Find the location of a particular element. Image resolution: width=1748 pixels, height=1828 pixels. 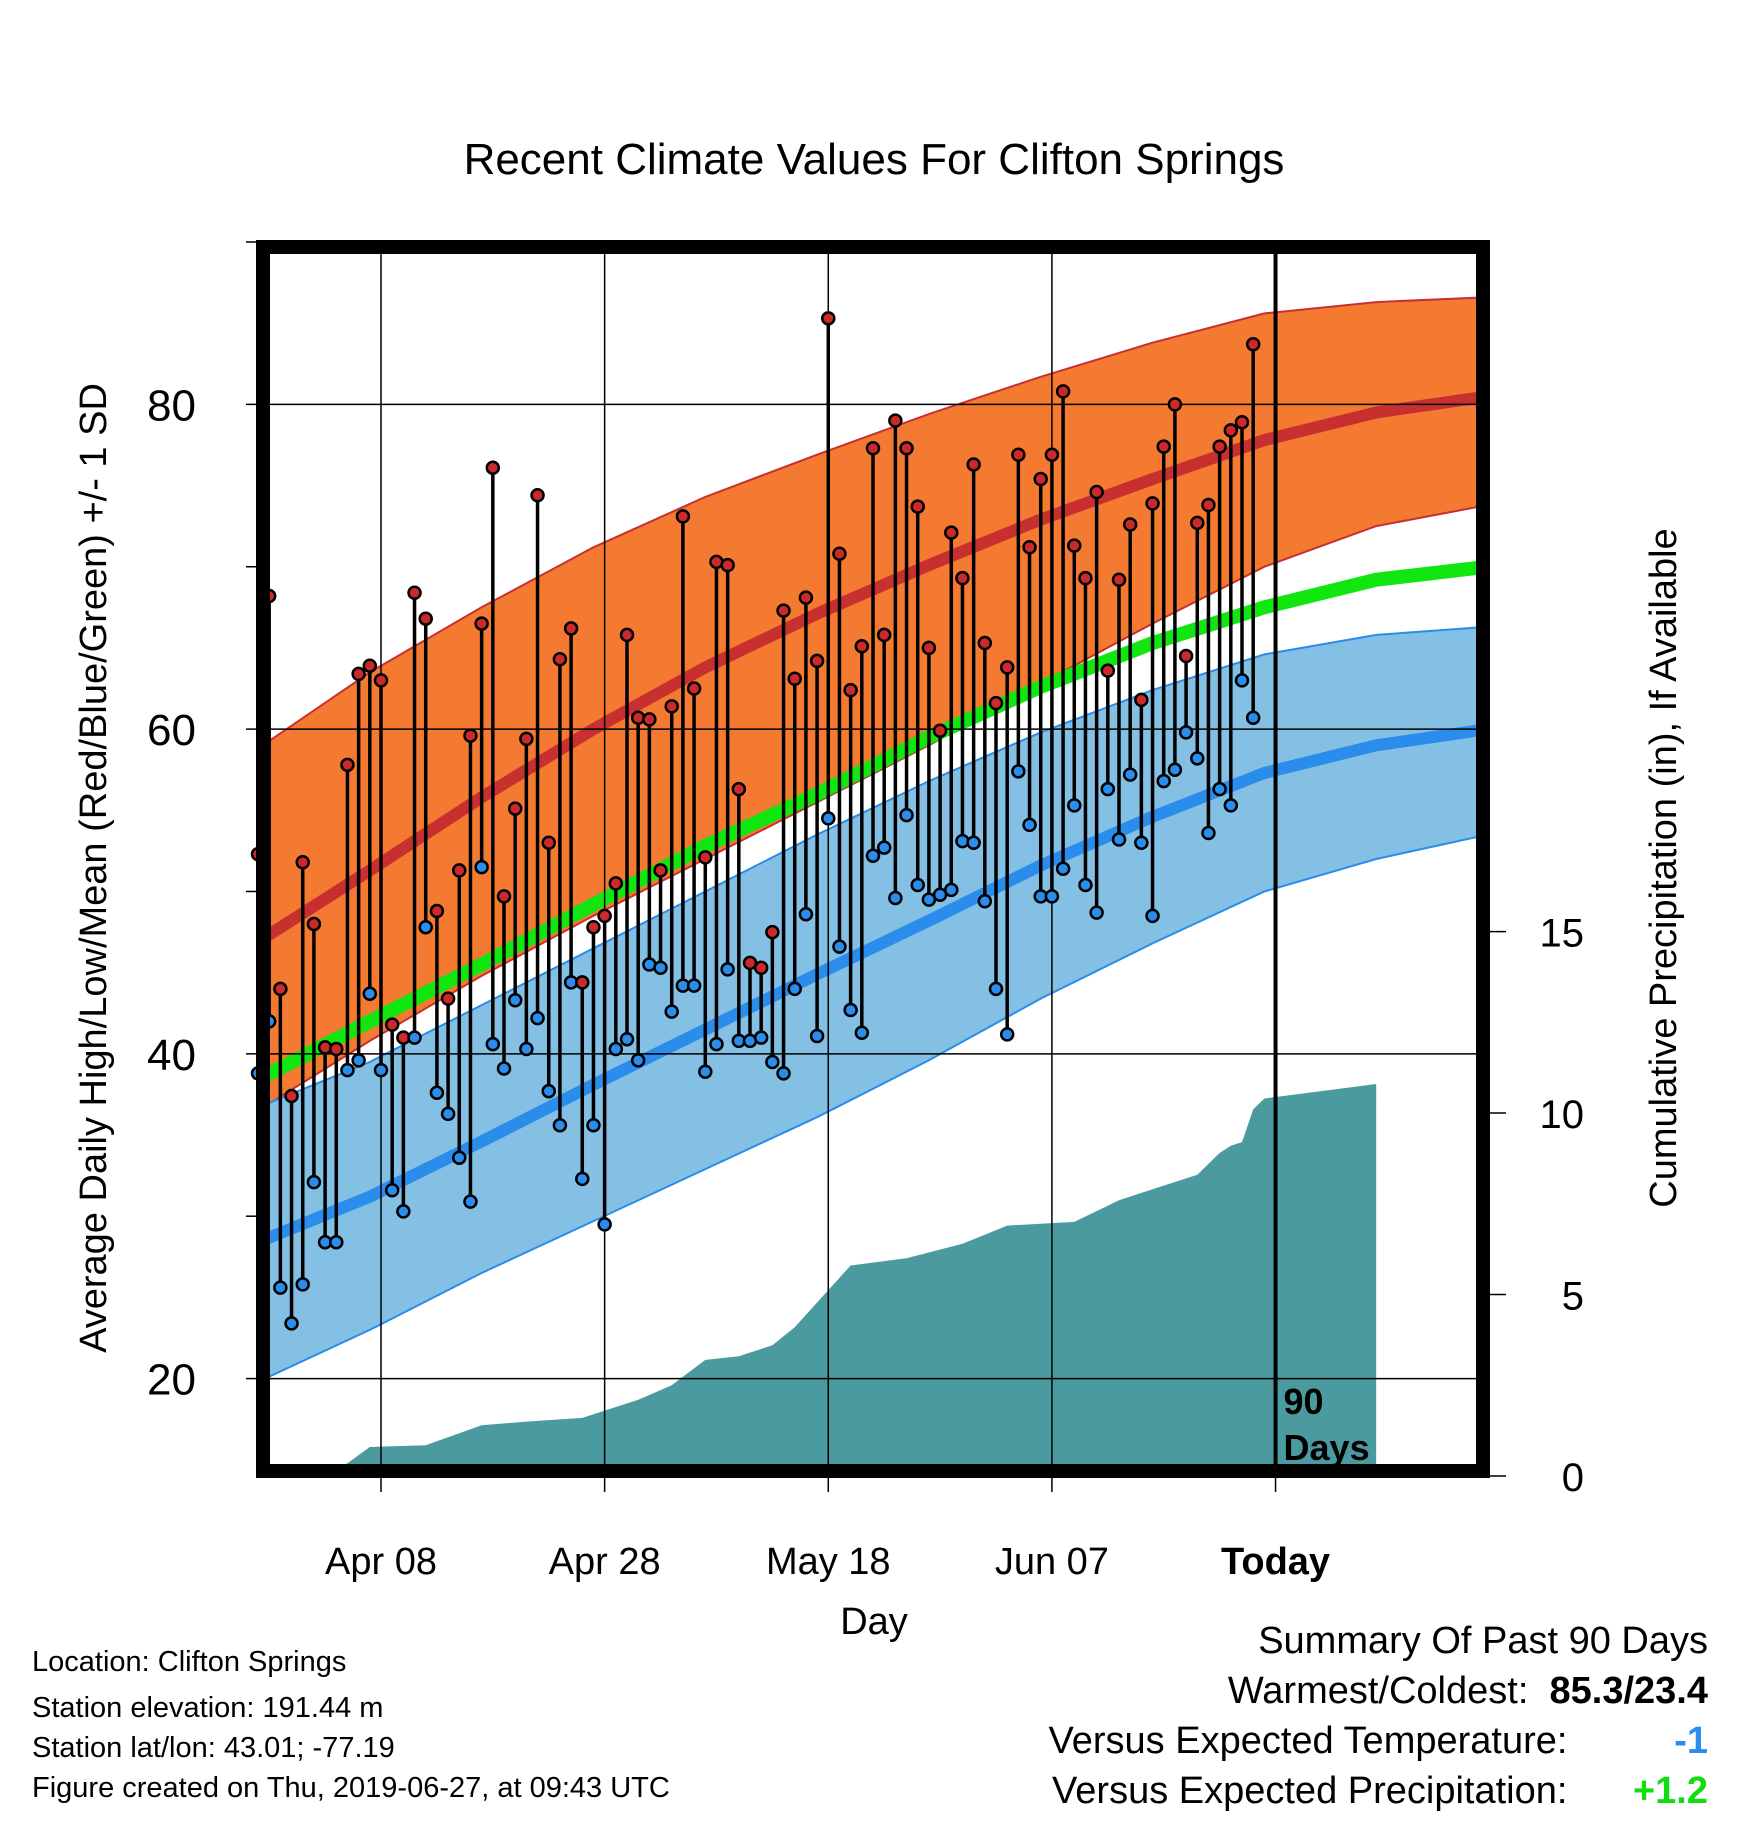

y2-tick-label: 0 is located at coordinates (1573, 1478).